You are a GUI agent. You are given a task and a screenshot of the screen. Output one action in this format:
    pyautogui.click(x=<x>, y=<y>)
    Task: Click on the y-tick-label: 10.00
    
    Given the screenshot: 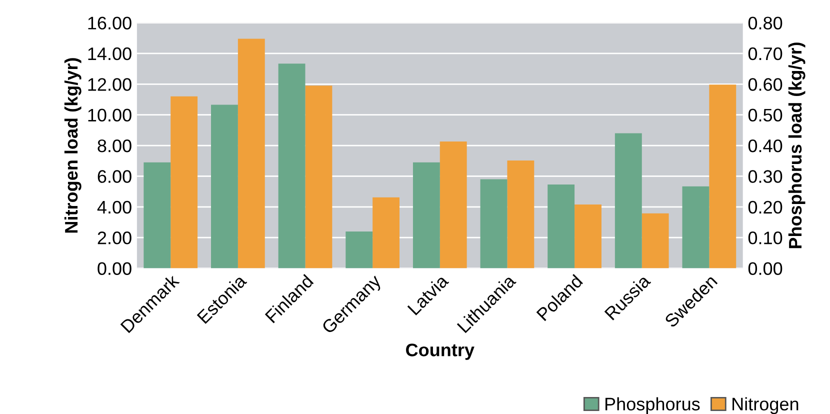 What is the action you would take?
    pyautogui.click(x=110, y=115)
    